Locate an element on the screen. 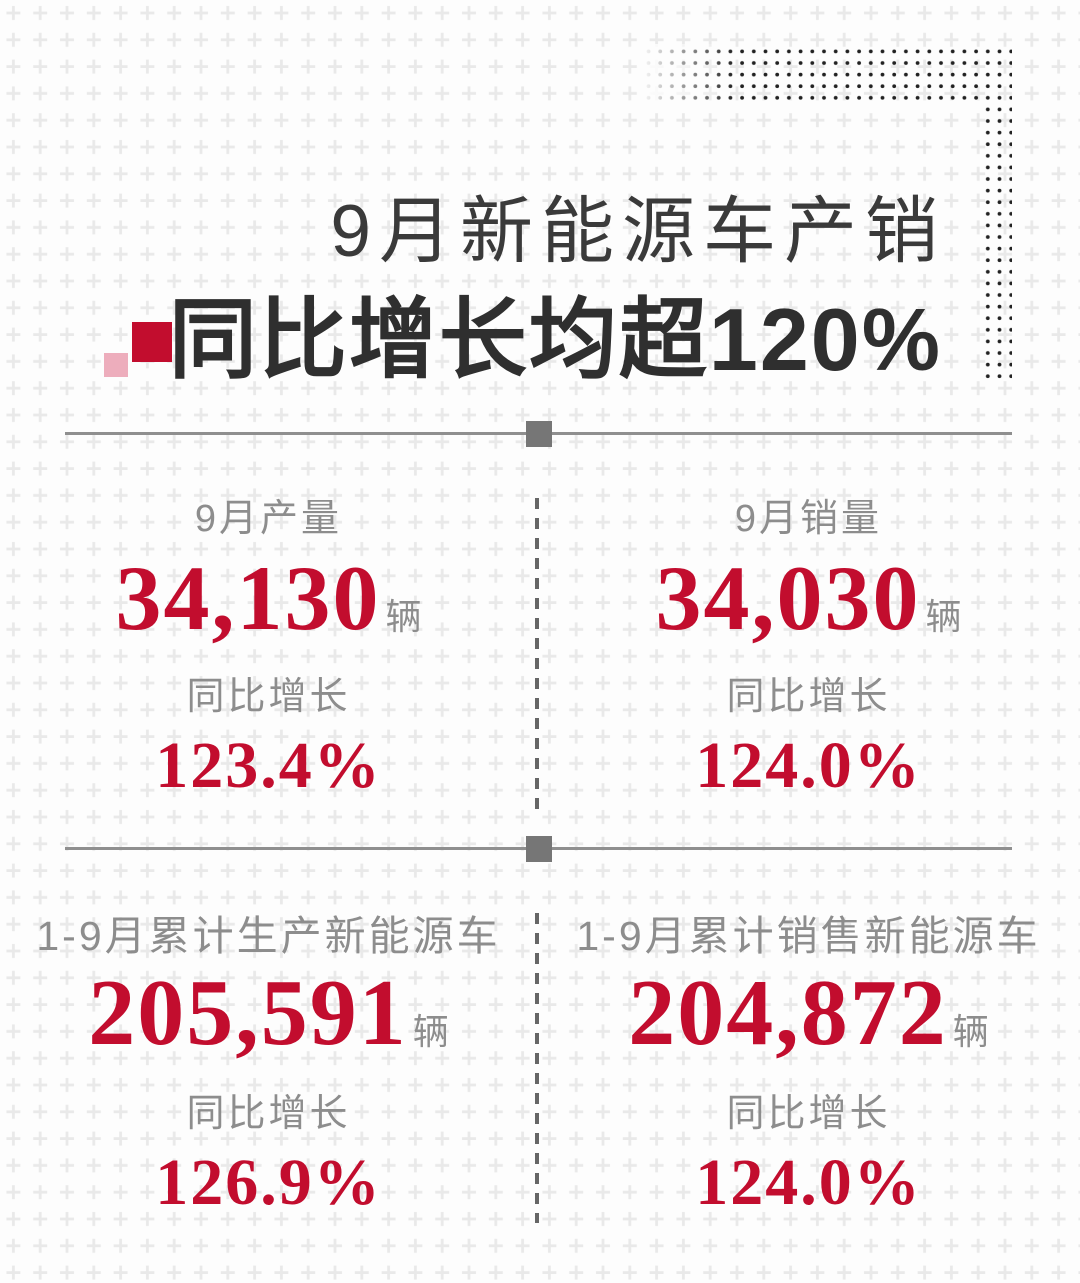 This screenshot has height=1283, width=1080. growth-value: 123.4% is located at coordinates (268, 765).